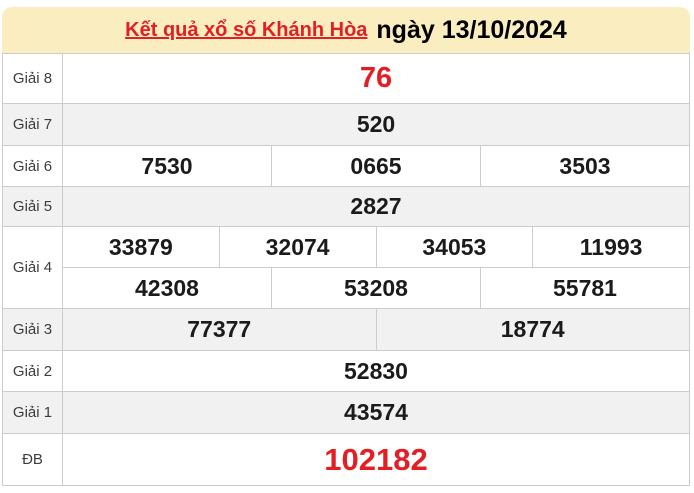  I want to click on prize-label: Giải 1, so click(32, 412).